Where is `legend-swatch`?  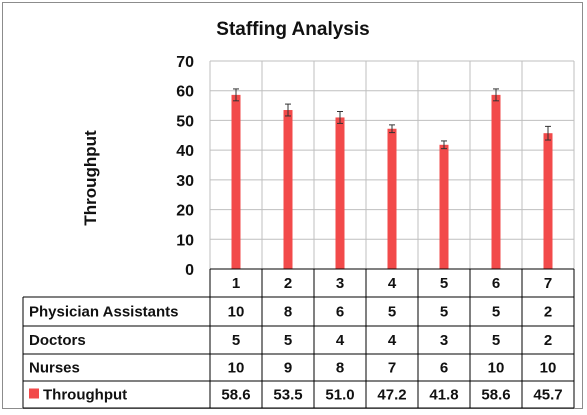
legend-swatch is located at coordinates (34, 393).